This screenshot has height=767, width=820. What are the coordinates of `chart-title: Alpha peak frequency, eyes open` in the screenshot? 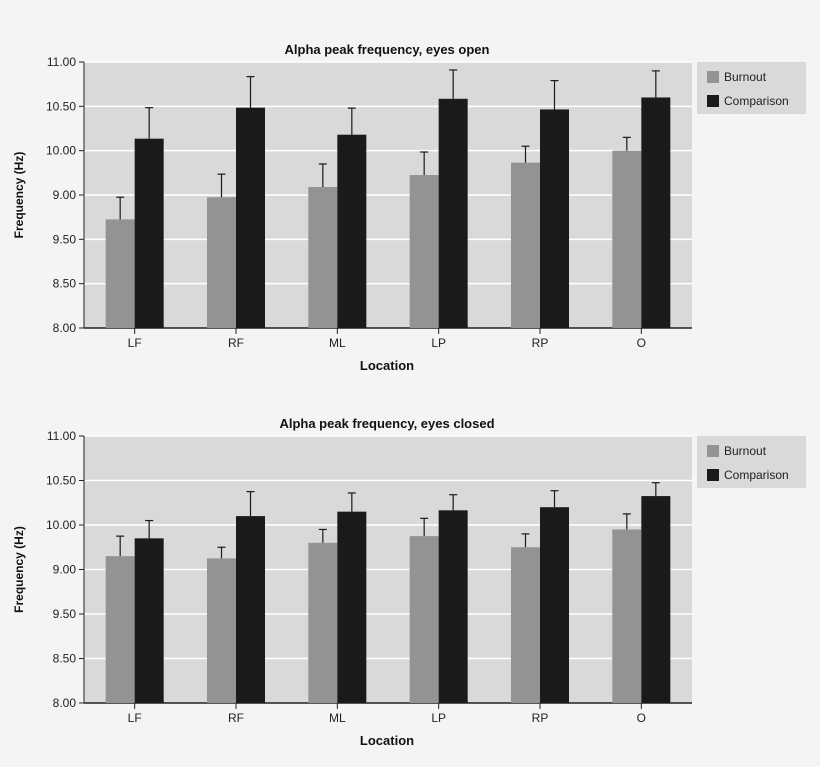 It's located at (387, 49).